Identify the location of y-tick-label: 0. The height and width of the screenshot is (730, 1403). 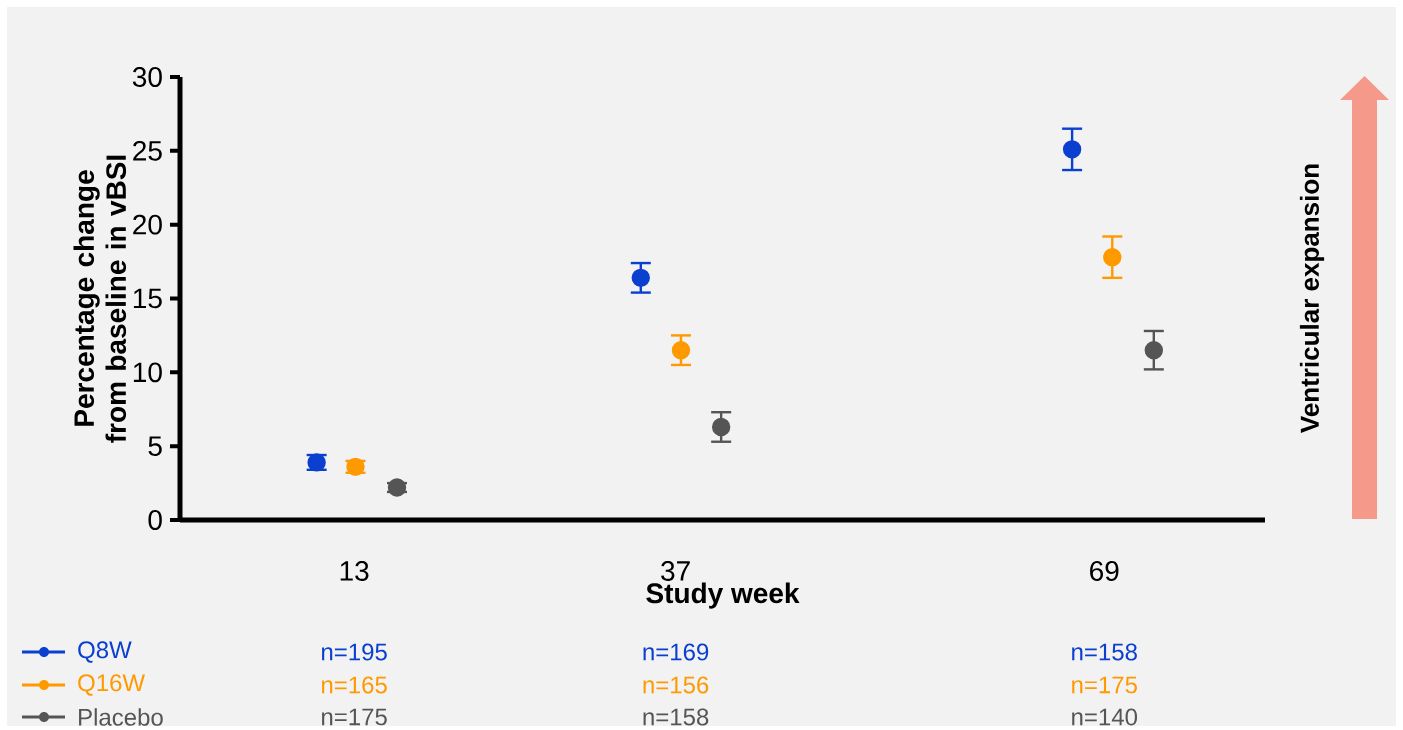
(155, 520).